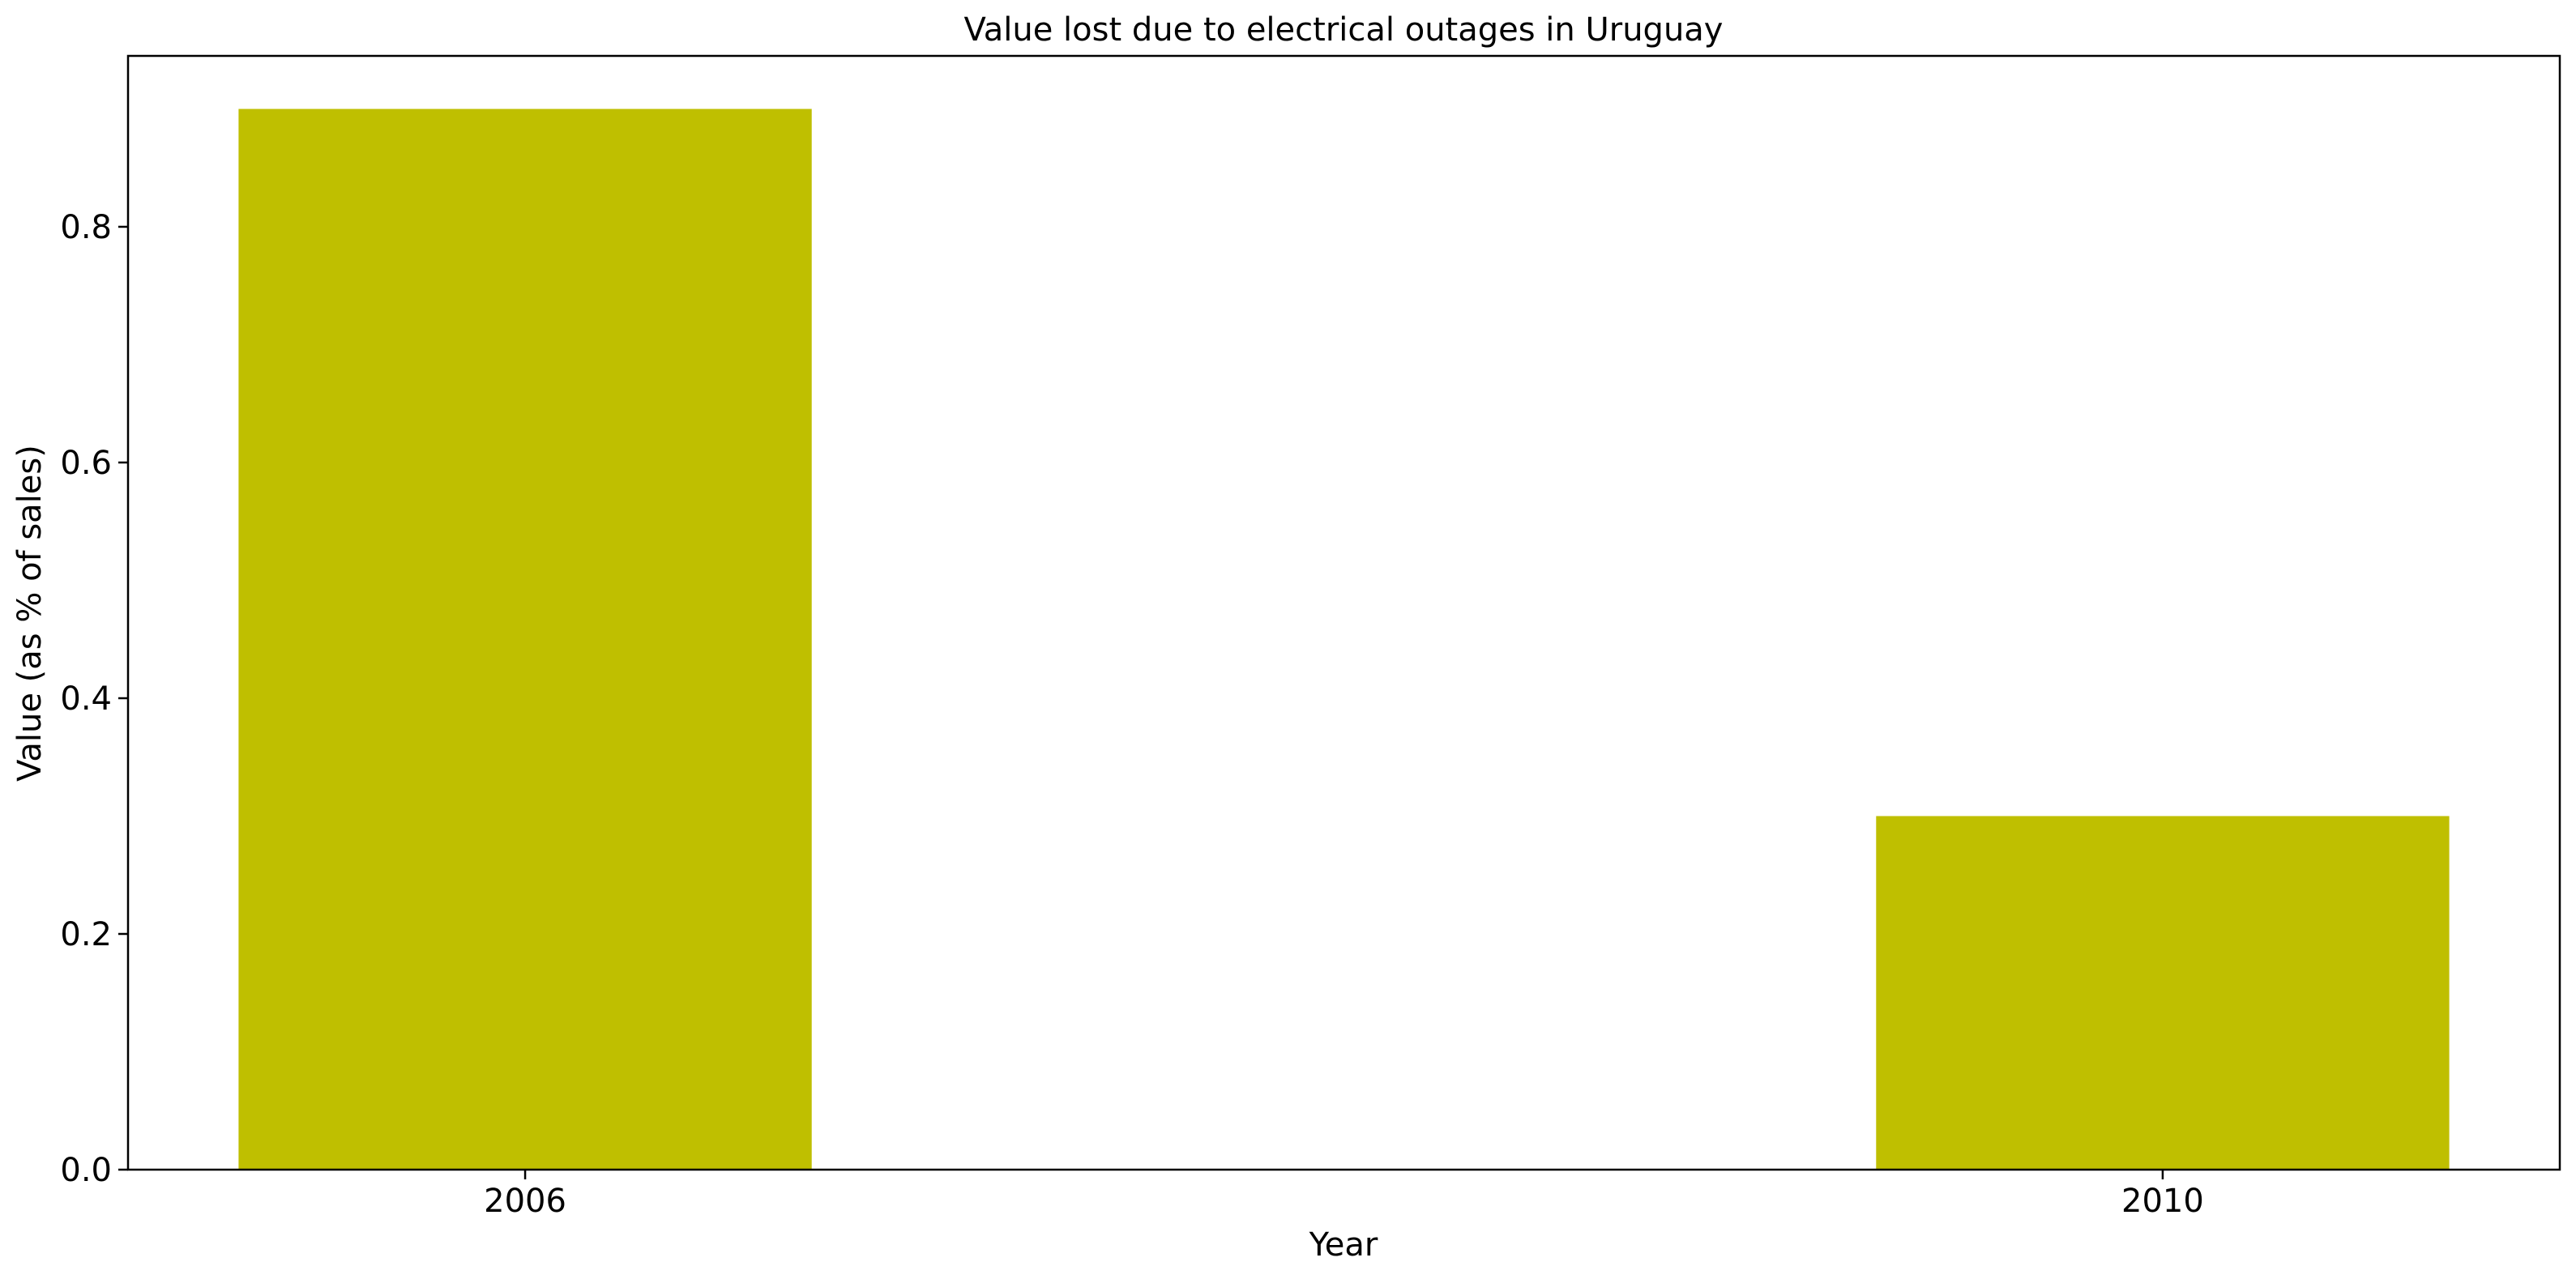 The image size is (2576, 1279). Describe the element at coordinates (1343, 1245) in the screenshot. I see `x-axis-label: Year` at that location.